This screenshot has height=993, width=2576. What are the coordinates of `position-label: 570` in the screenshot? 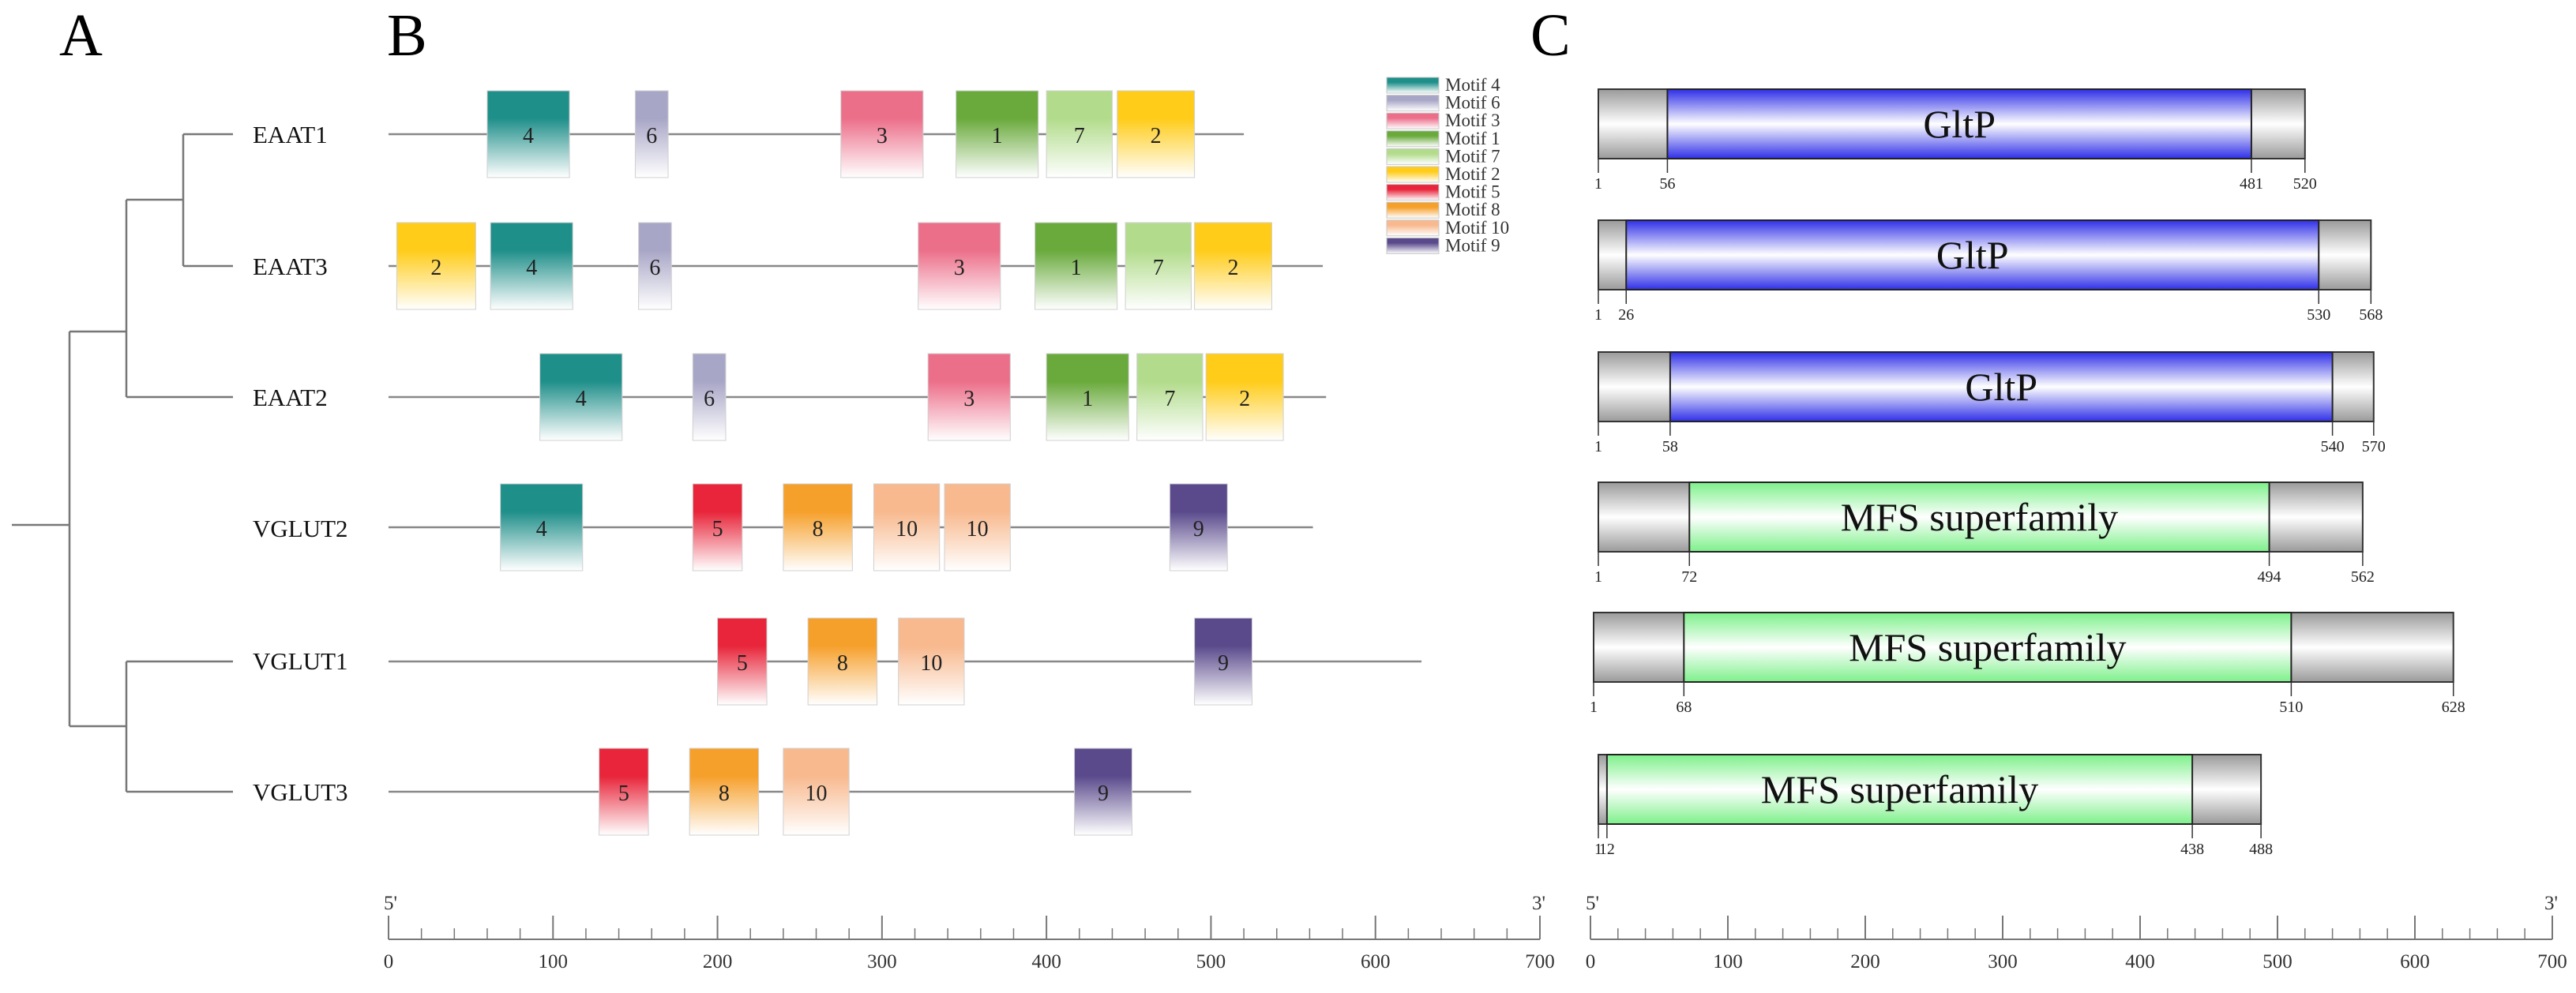 It's located at (2374, 447).